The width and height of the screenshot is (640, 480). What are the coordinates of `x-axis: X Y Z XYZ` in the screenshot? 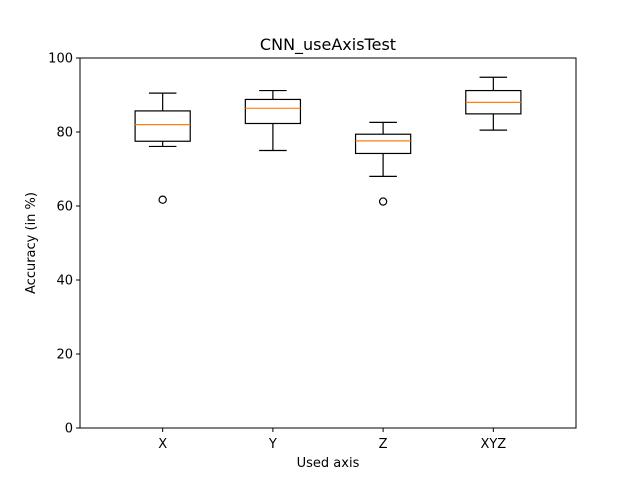 It's located at (332, 440).